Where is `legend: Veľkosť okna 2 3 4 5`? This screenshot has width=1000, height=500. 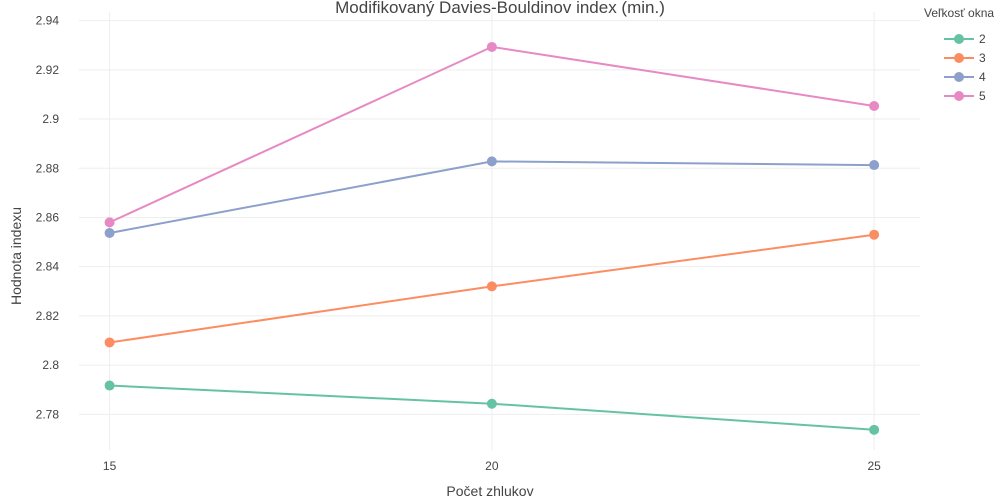 legend: Veľkosť okna 2 3 4 5 is located at coordinates (959, 54).